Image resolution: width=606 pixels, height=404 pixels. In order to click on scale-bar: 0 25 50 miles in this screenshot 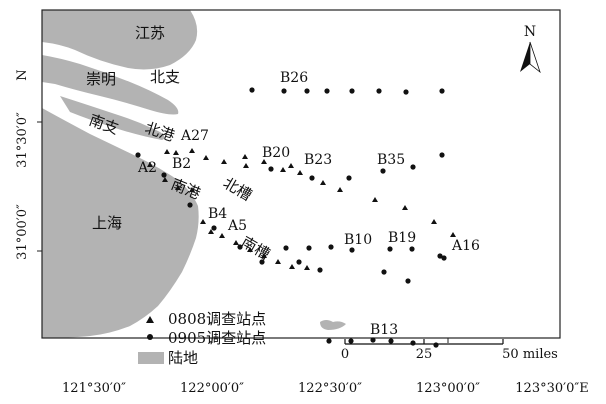, I will do `click(449, 350)`.